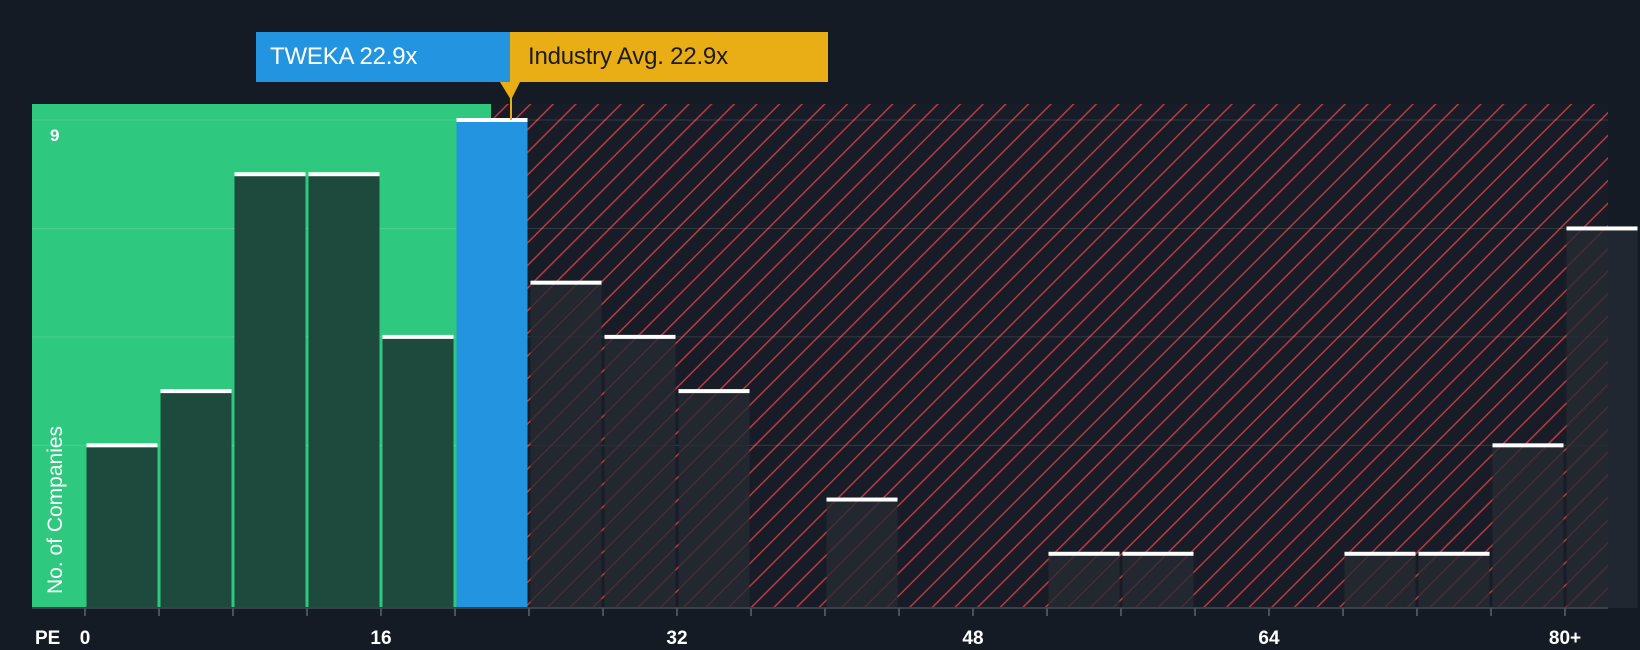  Describe the element at coordinates (1565, 638) in the screenshot. I see `x-tick-label: 80+` at that location.